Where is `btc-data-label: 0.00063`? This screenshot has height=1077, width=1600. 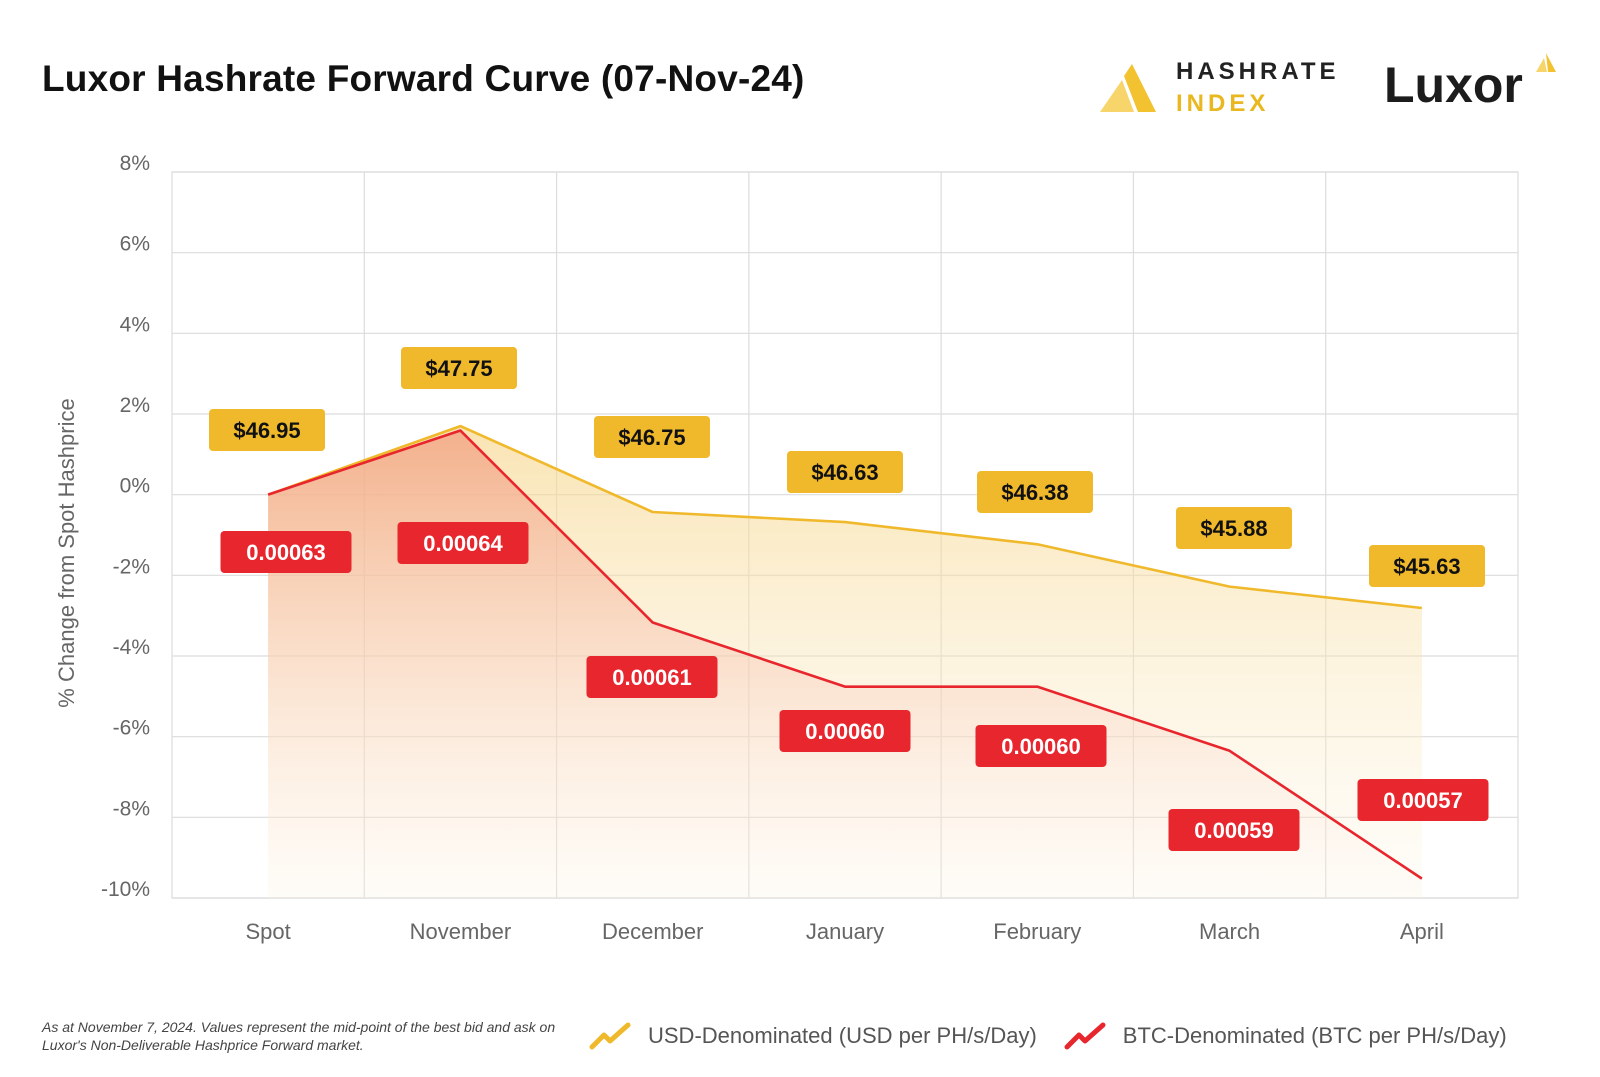 btc-data-label: 0.00063 is located at coordinates (286, 552).